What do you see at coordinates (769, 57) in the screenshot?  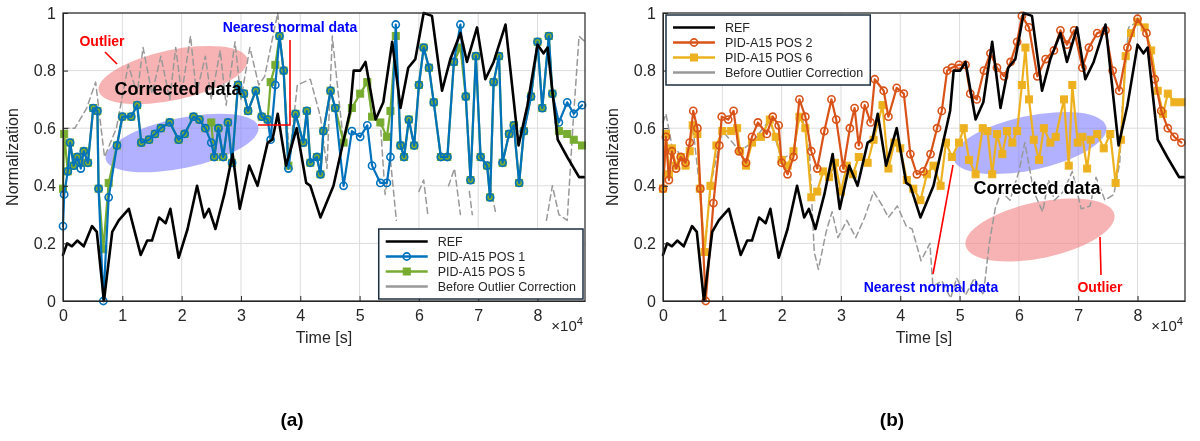 I see `legend-label: PID-A15 POS 6` at bounding box center [769, 57].